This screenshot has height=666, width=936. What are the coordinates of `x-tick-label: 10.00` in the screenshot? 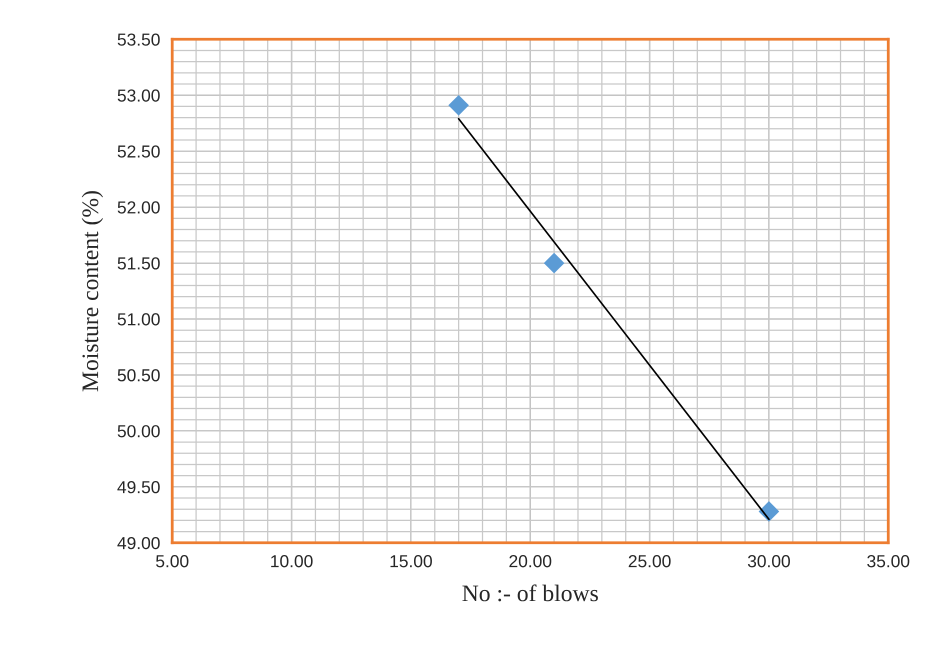 It's located at (292, 561).